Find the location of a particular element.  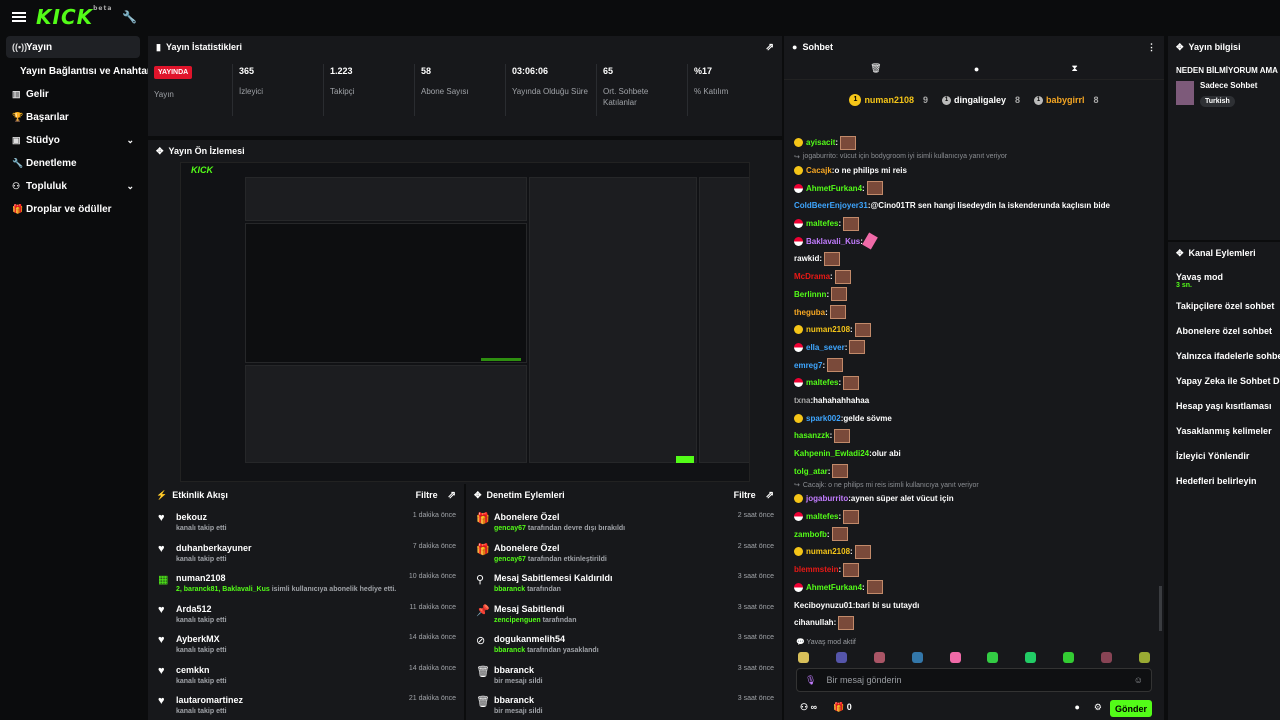

kick-logo: KICKbeta is located at coordinates (74, 17).